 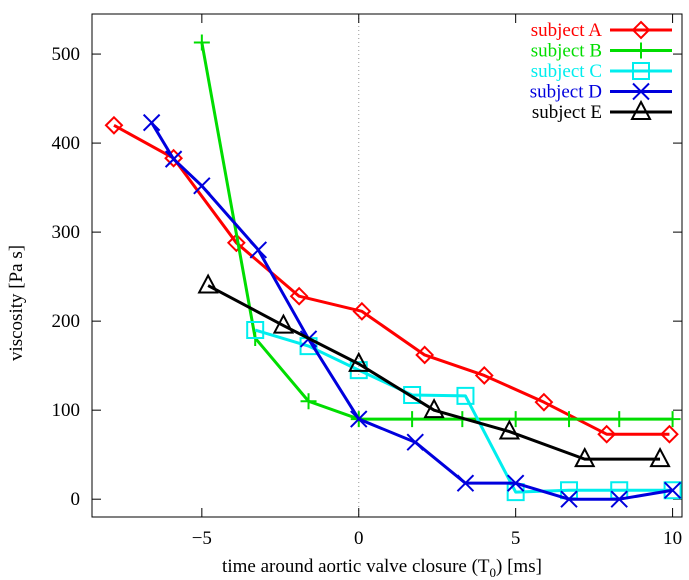 What do you see at coordinates (566, 51) in the screenshot?
I see `legend-label: subject B` at bounding box center [566, 51].